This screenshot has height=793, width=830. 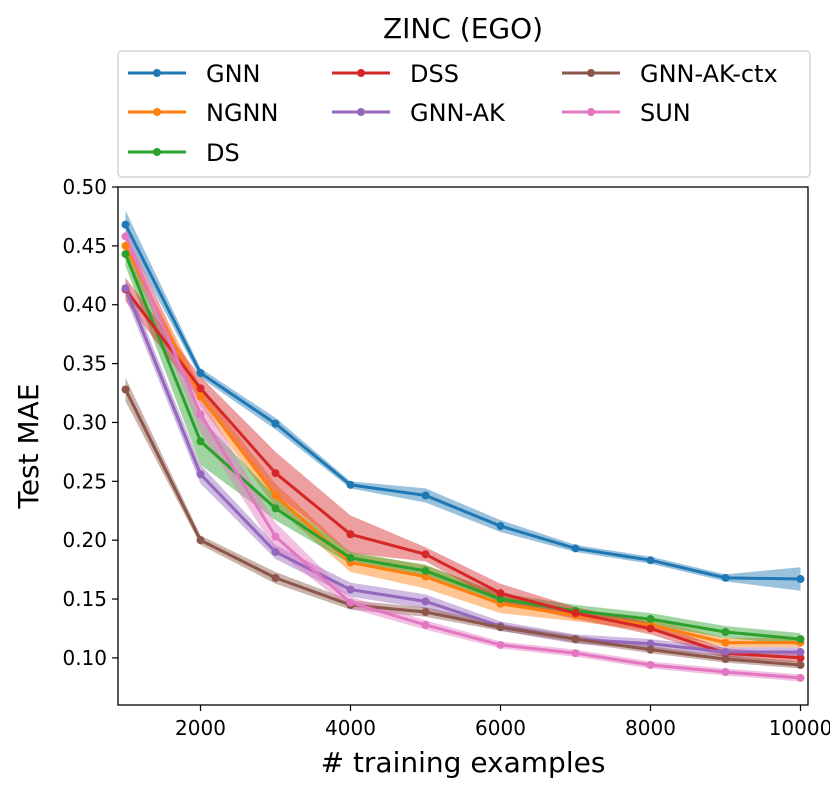 What do you see at coordinates (84, 364) in the screenshot?
I see `y-tick-label: 0.35` at bounding box center [84, 364].